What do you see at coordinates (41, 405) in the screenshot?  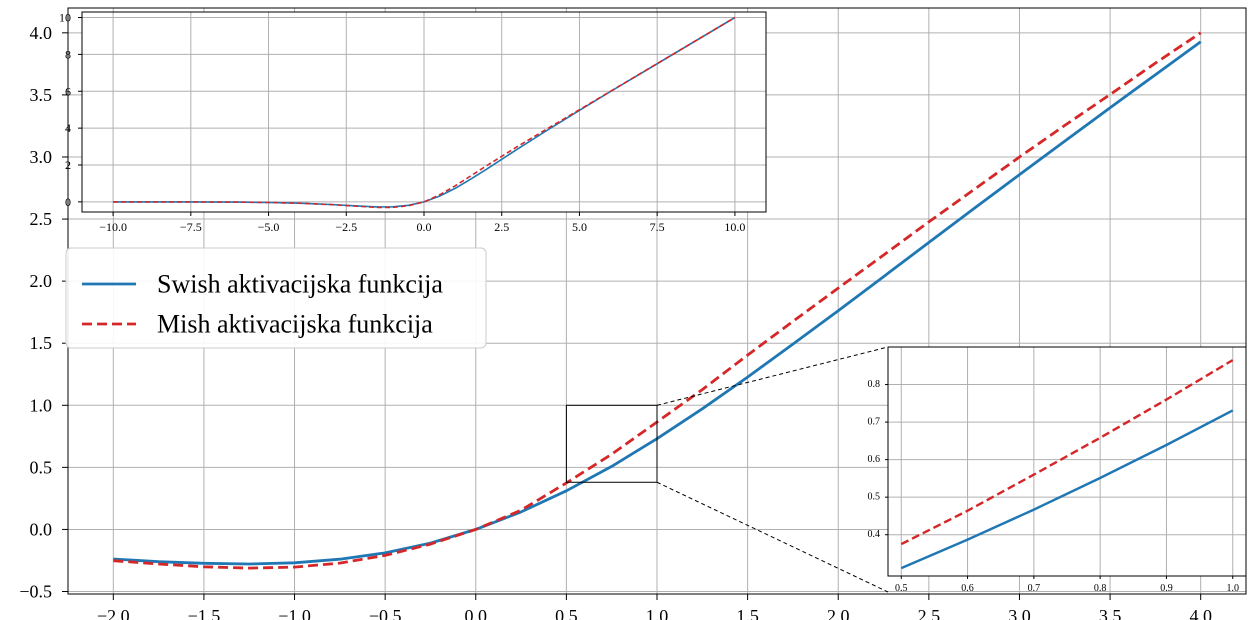 I see `main-ytick-label-3: 1.0` at bounding box center [41, 405].